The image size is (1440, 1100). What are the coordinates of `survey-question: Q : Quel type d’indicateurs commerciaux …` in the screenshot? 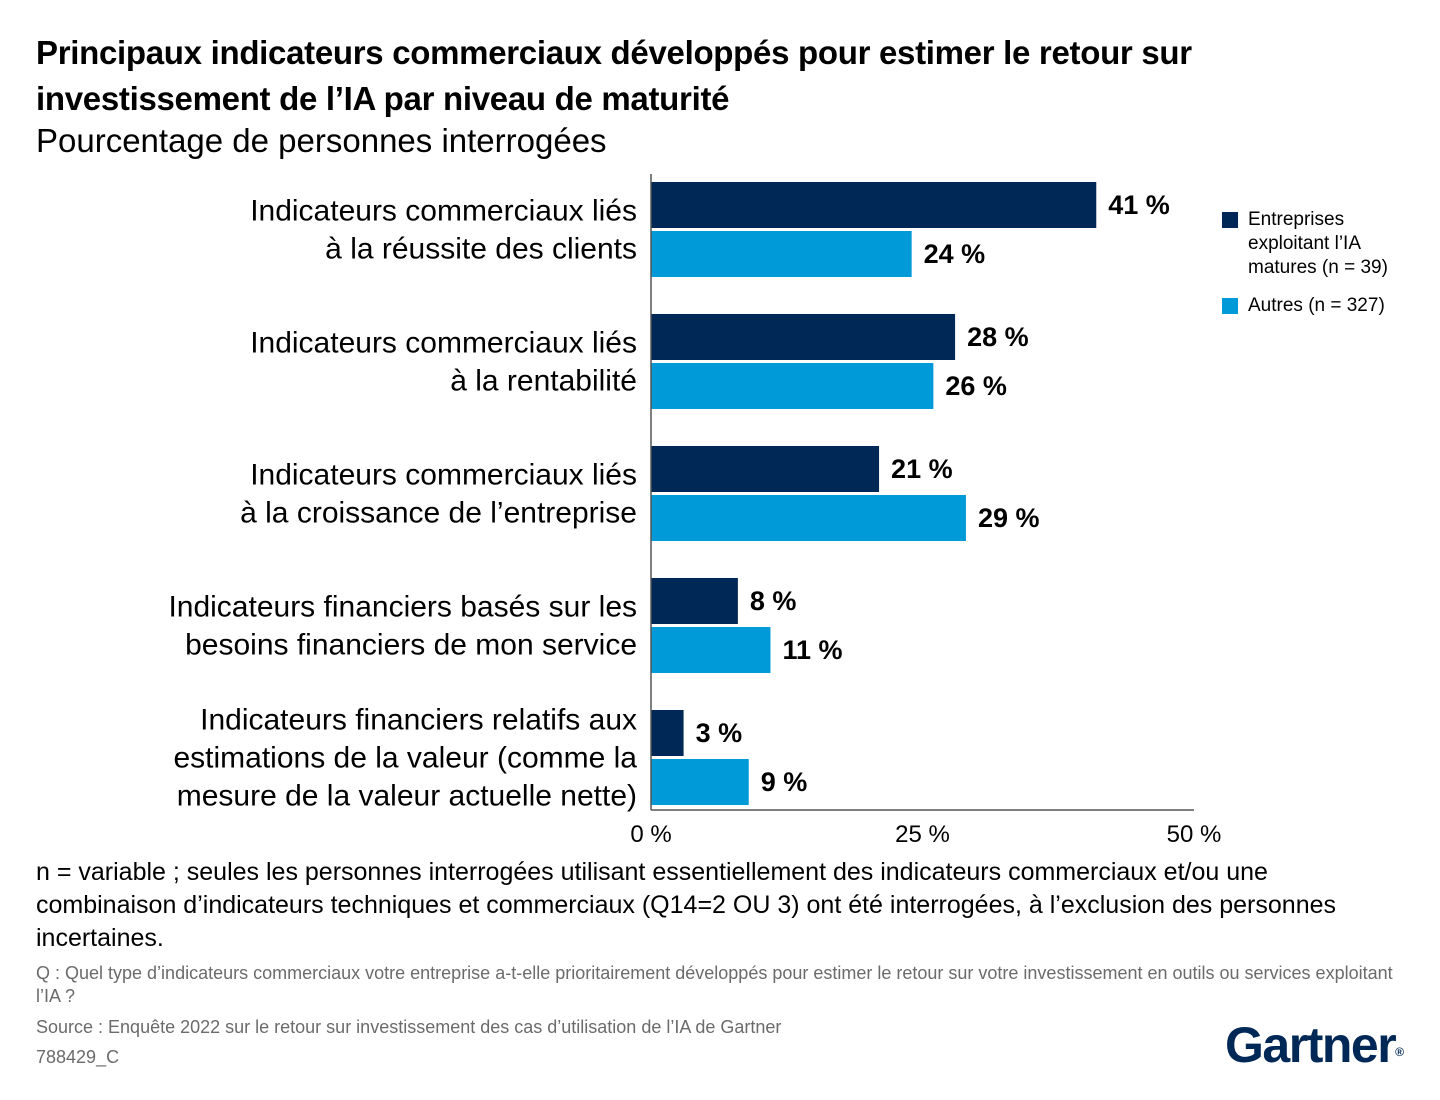 It's located at (714, 984).